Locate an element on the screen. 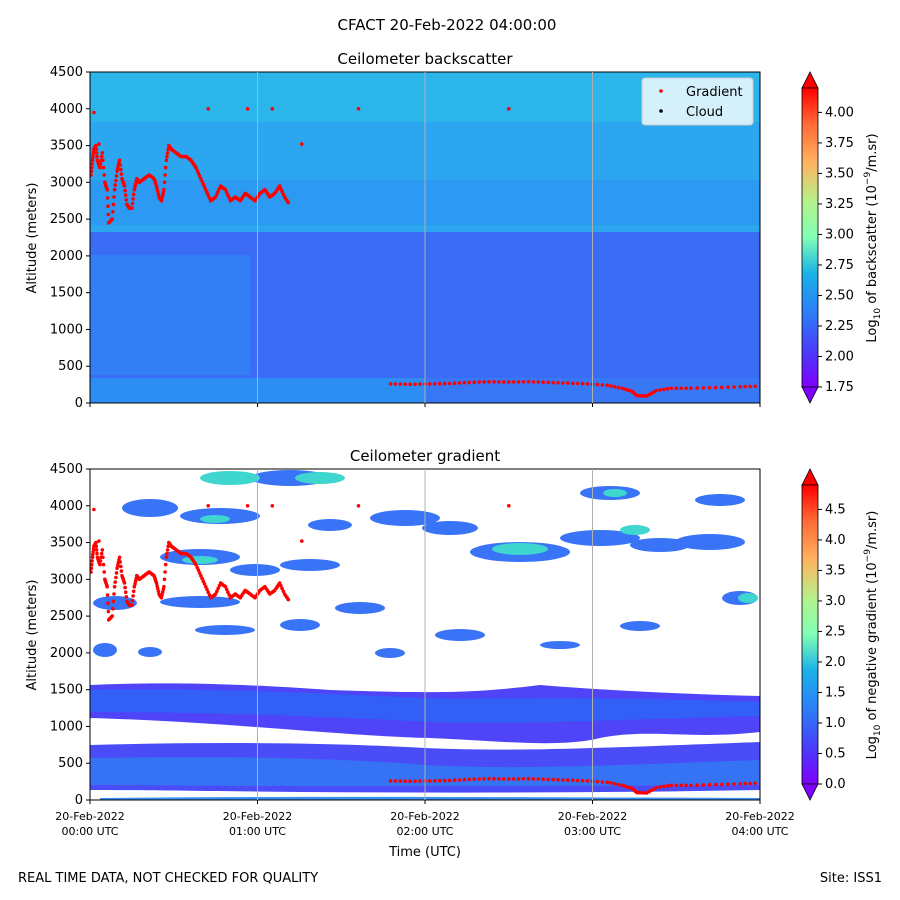 The height and width of the screenshot is (900, 900). y-tick-label: 2500 is located at coordinates (66, 616).